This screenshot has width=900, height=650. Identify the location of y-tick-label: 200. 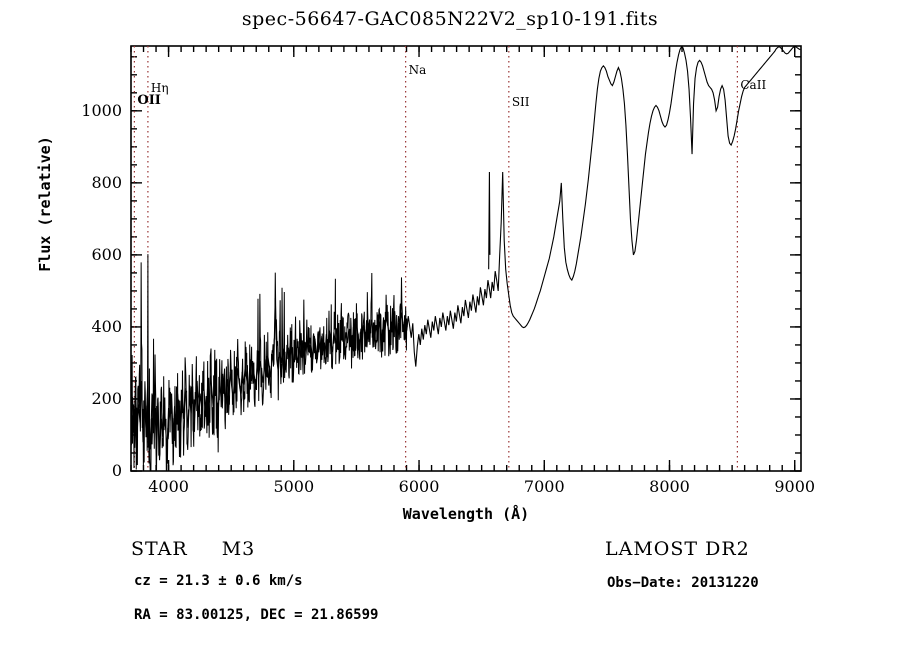
(106, 398).